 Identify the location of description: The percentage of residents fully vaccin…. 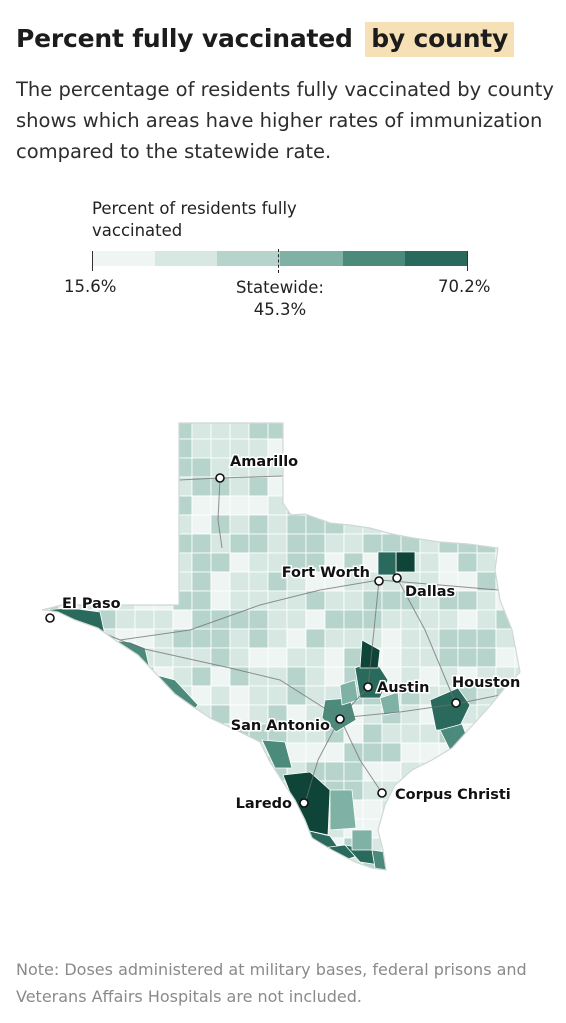
(285, 120).